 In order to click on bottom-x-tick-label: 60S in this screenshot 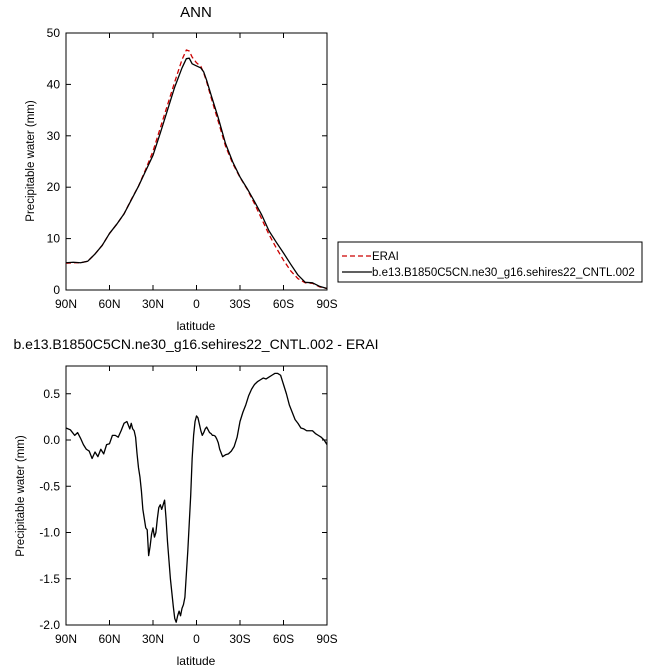, I will do `click(283, 639)`.